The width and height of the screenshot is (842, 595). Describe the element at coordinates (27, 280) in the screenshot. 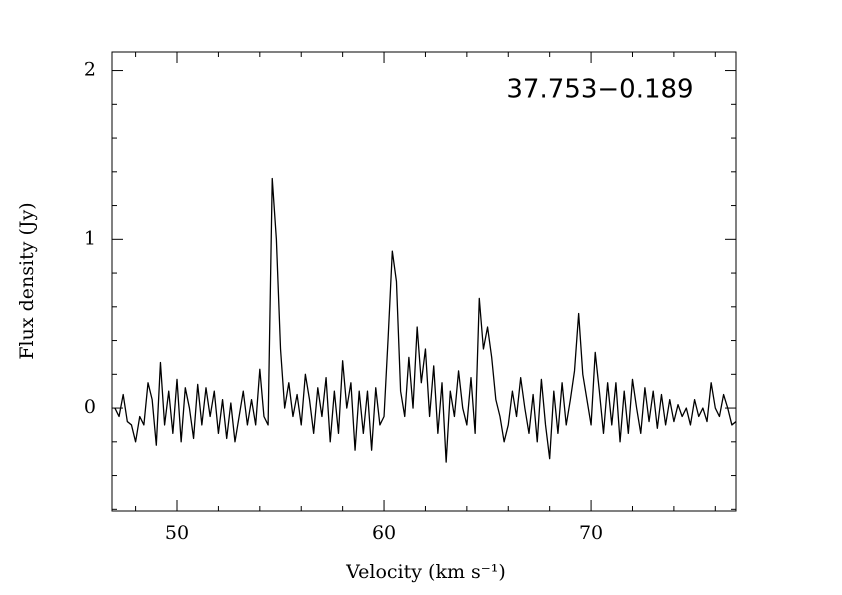

I see `y-axis-label: Flux density (Jy)` at that location.